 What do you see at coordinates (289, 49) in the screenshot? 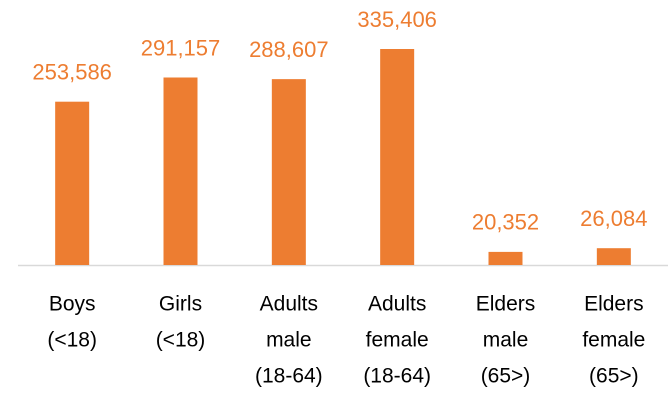
I see `value-label: 288,607` at bounding box center [289, 49].